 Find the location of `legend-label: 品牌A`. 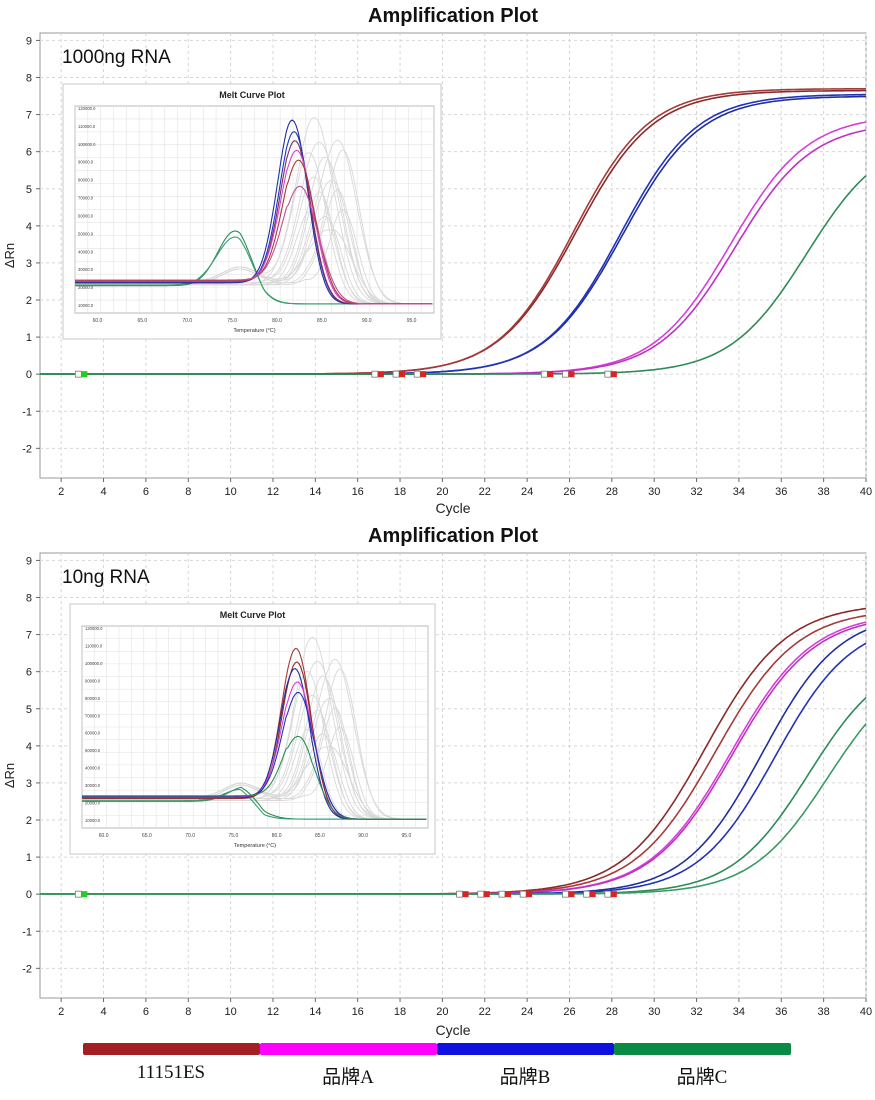

legend-label: 品牌A is located at coordinates (348, 1077).